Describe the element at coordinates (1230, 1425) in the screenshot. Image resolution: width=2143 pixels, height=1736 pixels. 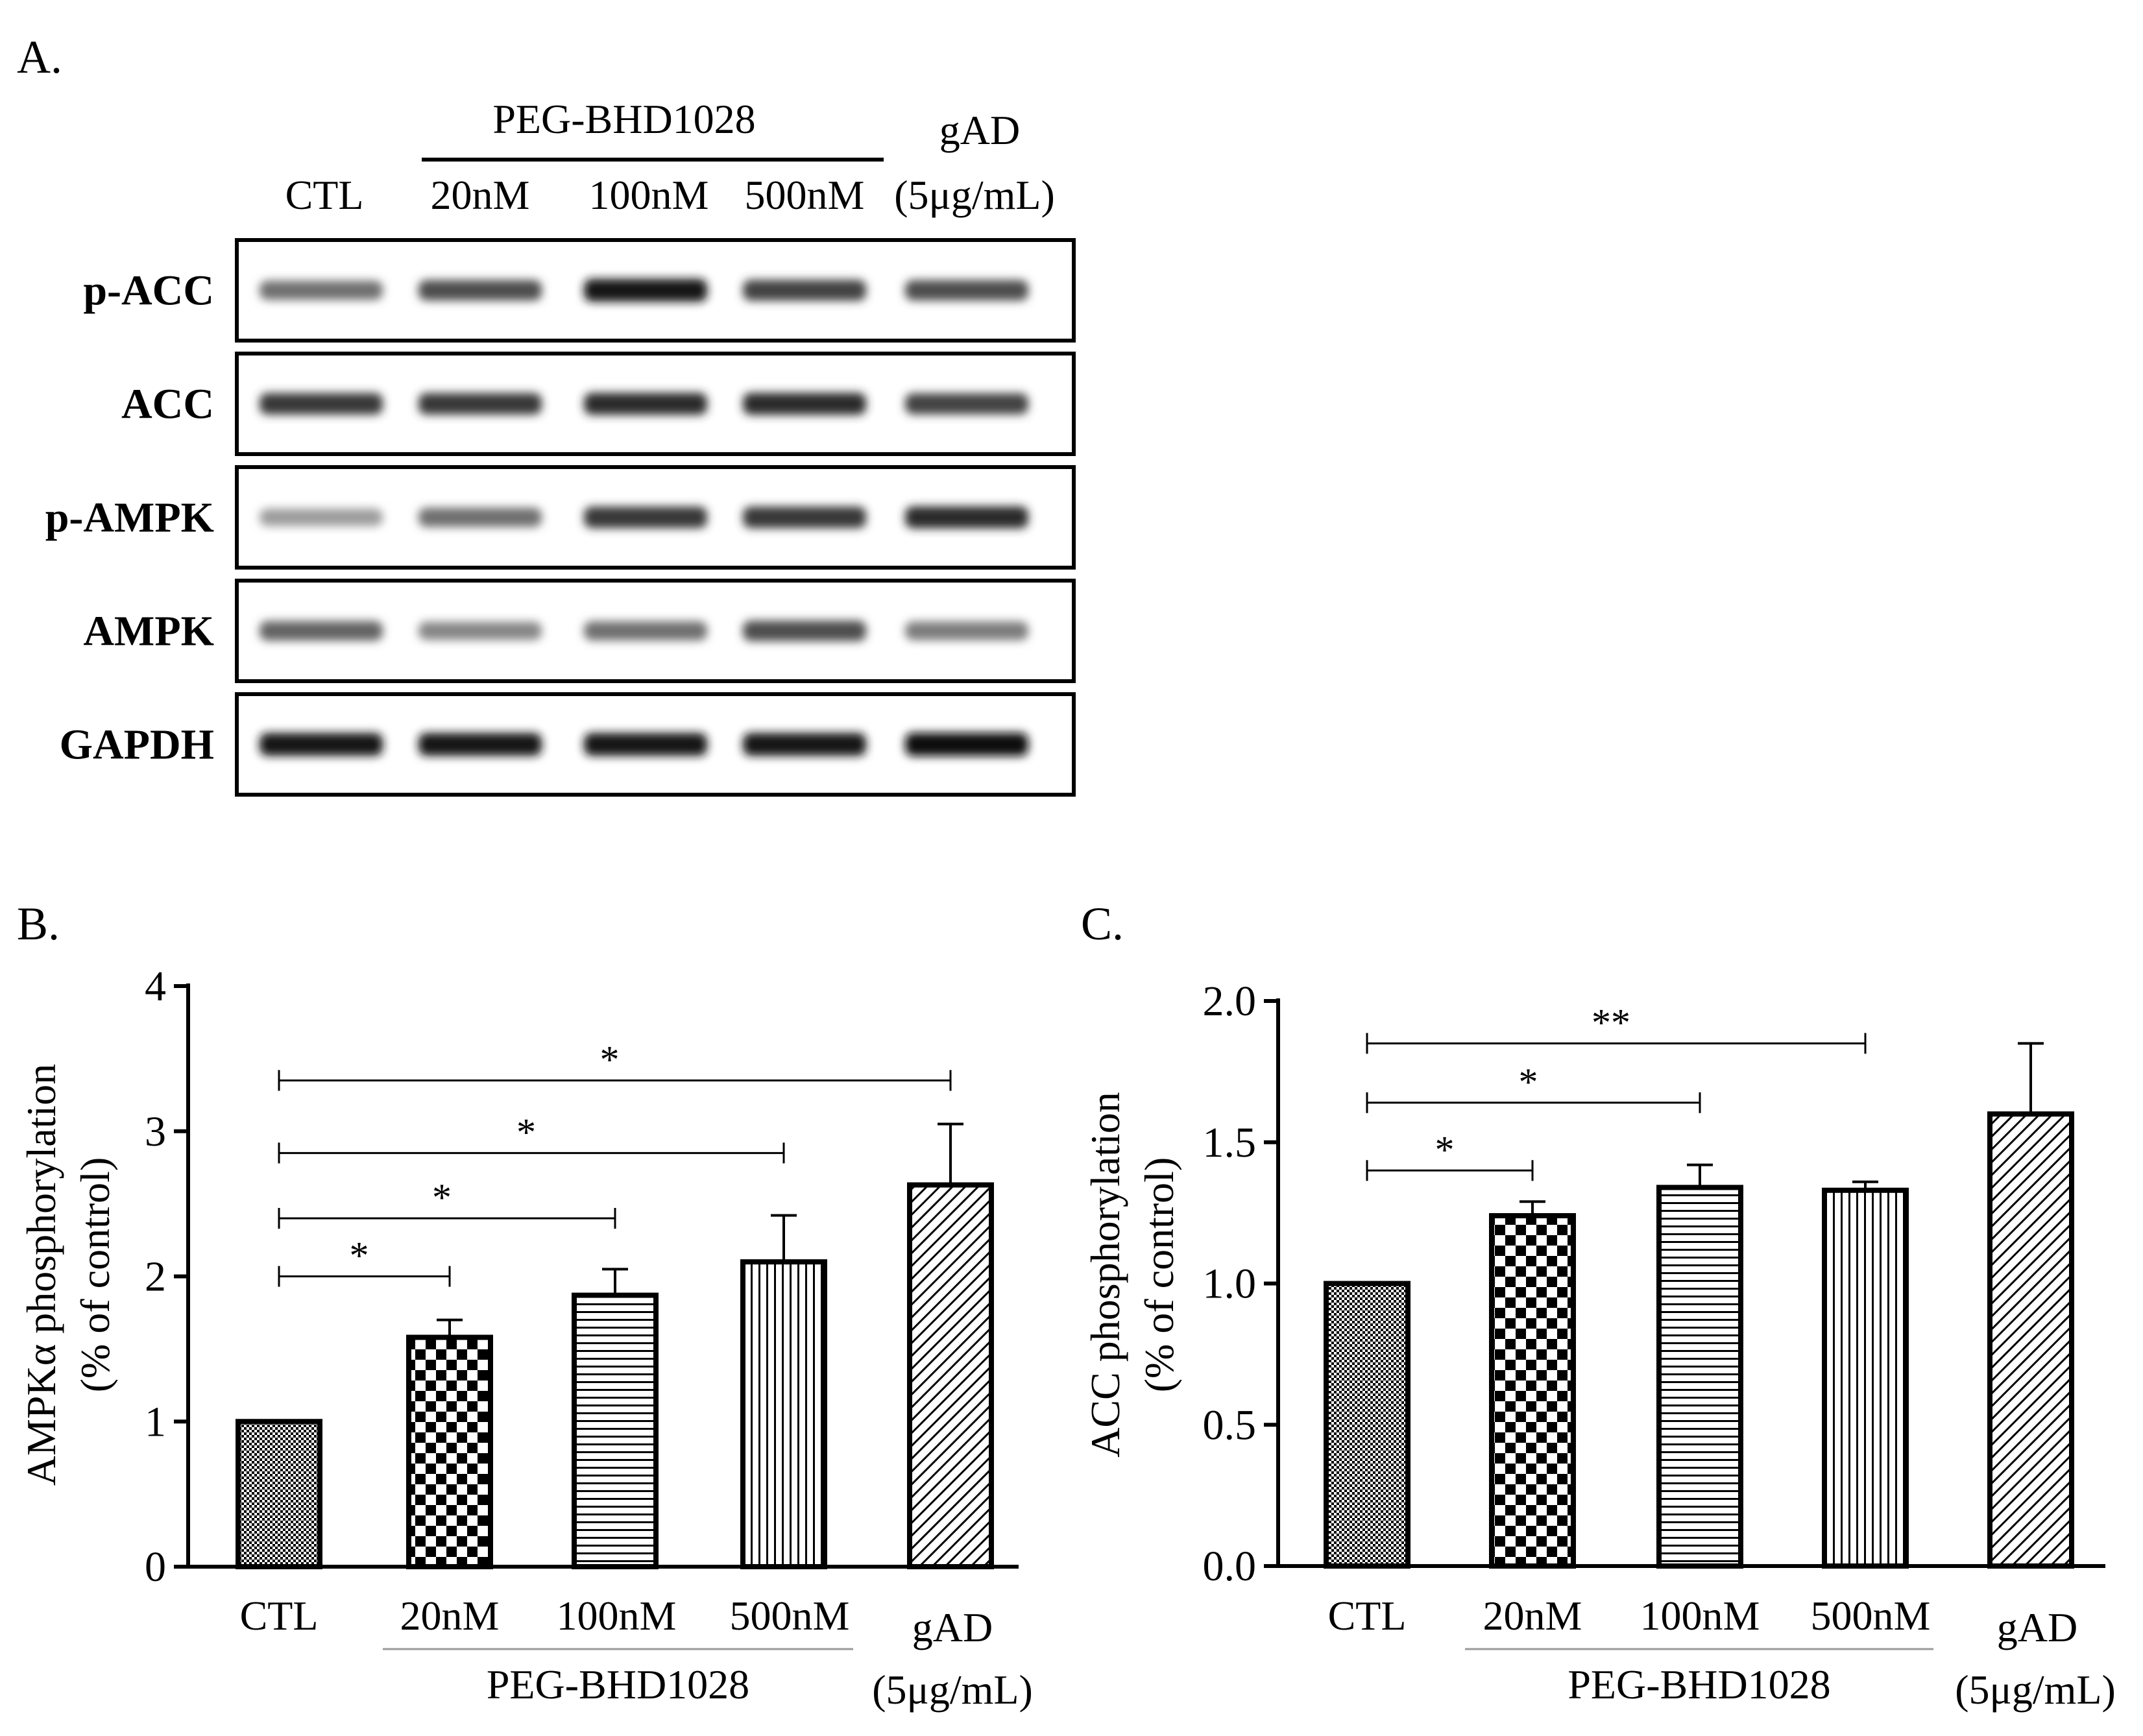
I see `c-y-tick-label: 0.5` at that location.